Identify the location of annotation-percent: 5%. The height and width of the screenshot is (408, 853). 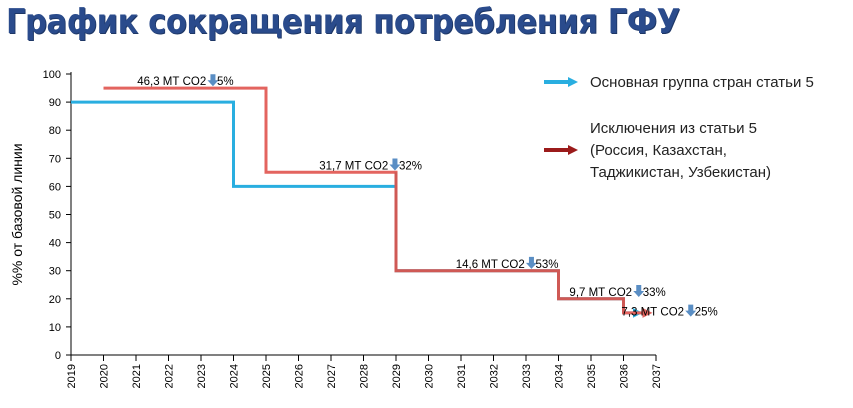
(225, 82).